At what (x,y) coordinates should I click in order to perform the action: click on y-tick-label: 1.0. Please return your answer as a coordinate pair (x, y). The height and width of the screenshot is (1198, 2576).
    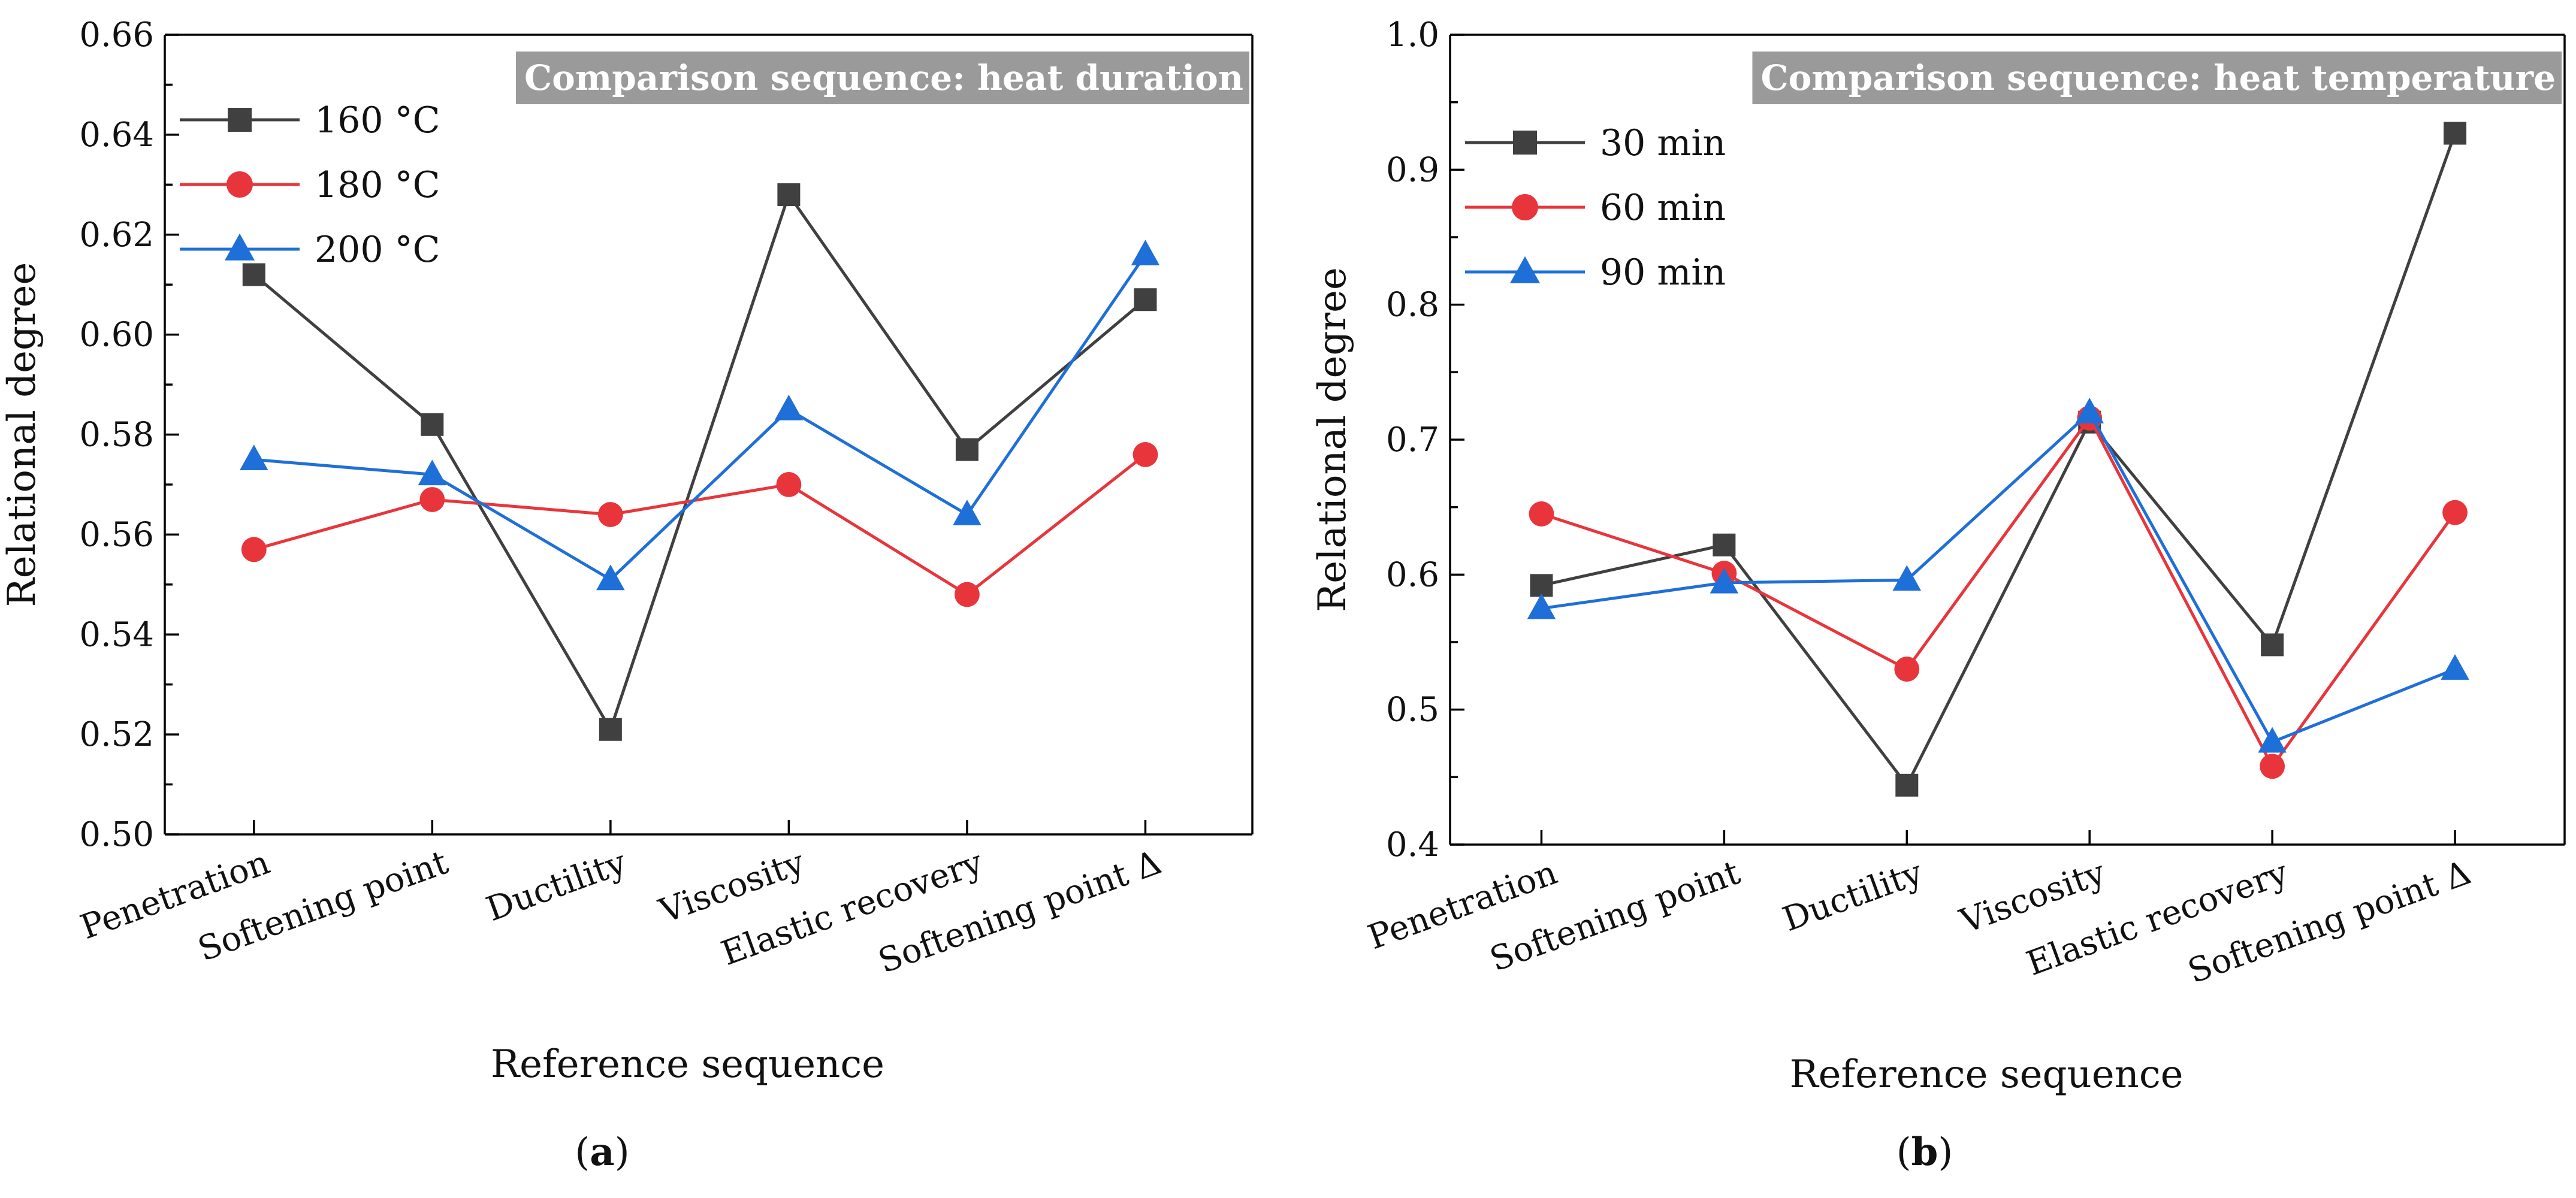
    Looking at the image, I should click on (1412, 35).